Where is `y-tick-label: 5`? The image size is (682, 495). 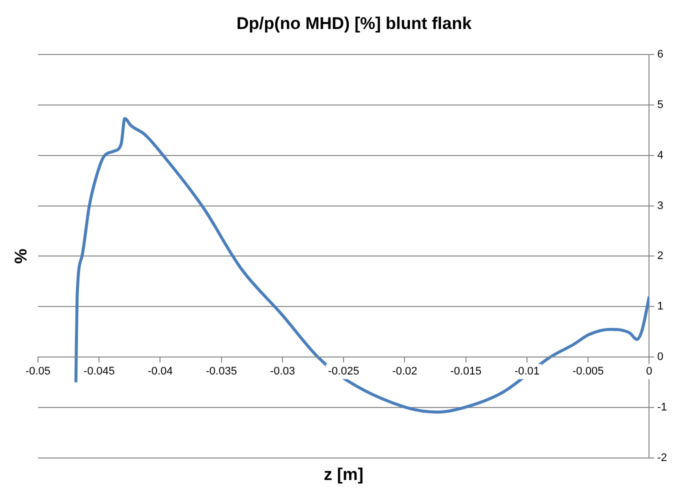
y-tick-label: 5 is located at coordinates (660, 104).